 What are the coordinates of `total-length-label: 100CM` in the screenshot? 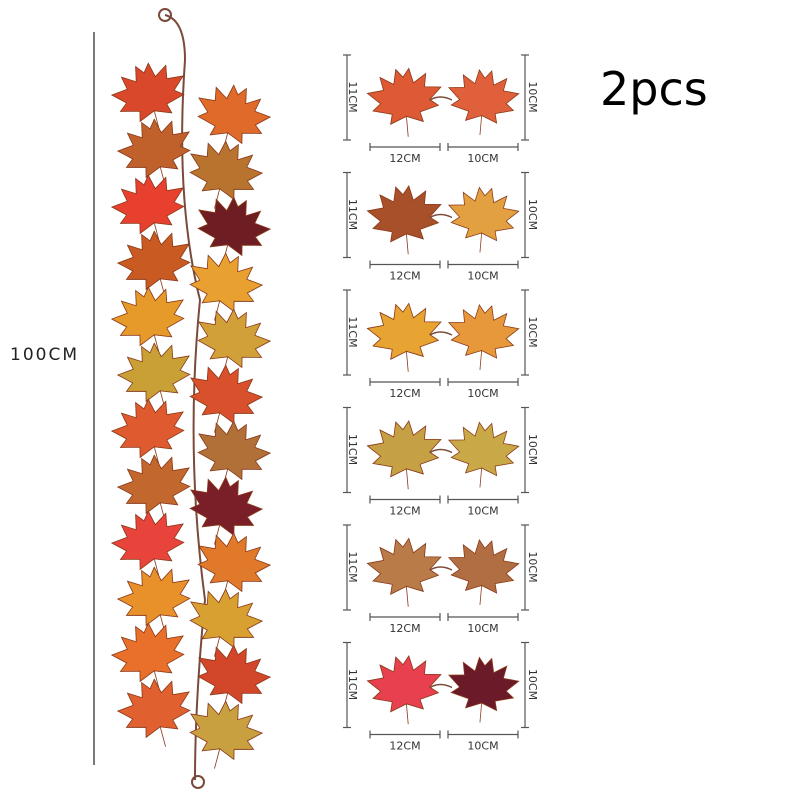 It's located at (44, 355).